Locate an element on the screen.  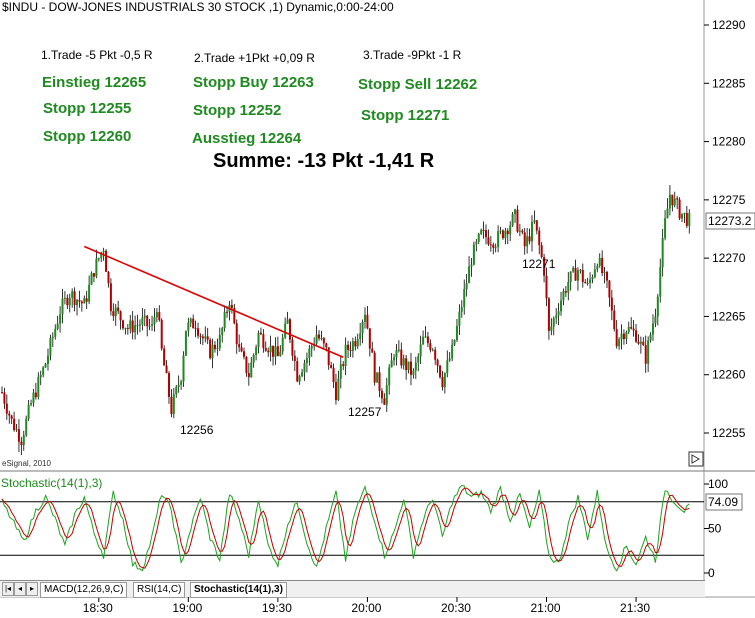
tab-stochastic: Stochastic(14(1),3) is located at coordinates (238, 590).